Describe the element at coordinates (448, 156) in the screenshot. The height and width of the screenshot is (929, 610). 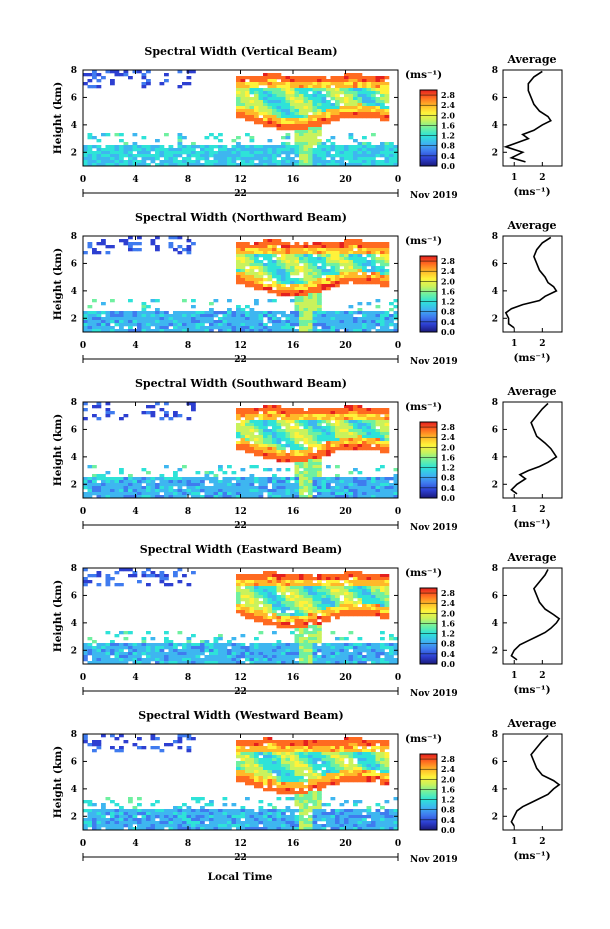
I see `colorbar-tick-label: 0.4` at that location.